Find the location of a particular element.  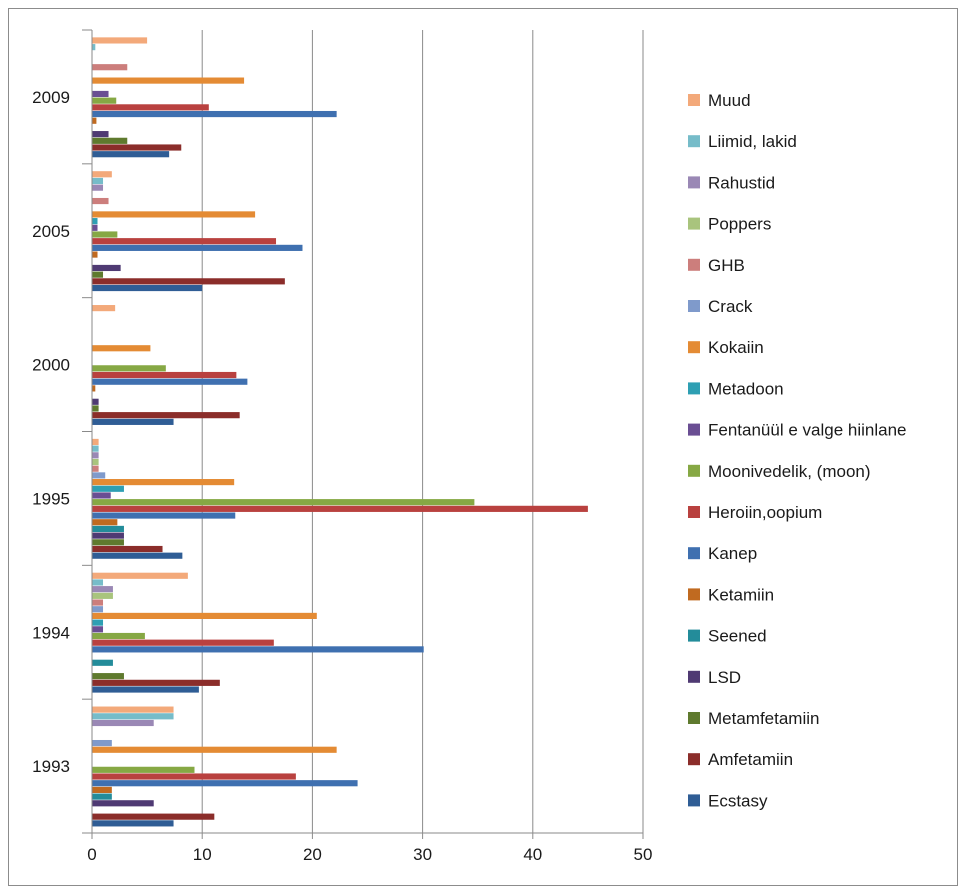

y-tick-label: 1993 is located at coordinates (51, 766).